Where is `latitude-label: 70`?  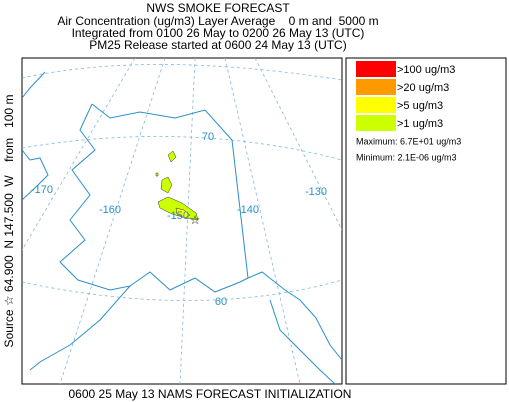
latitude-label: 70 is located at coordinates (208, 137).